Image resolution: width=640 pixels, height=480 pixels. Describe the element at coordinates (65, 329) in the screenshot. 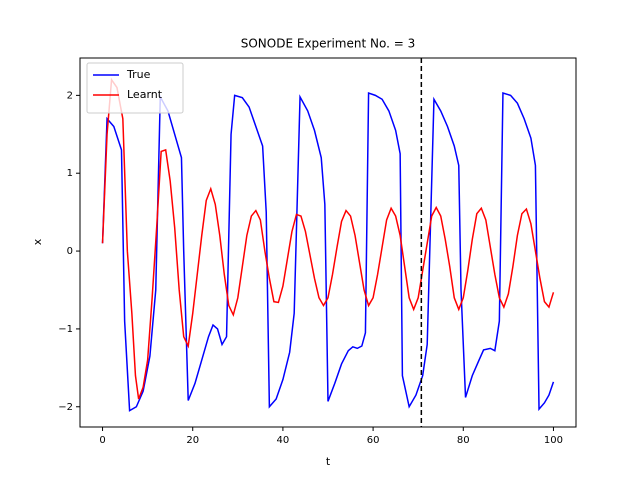

I see `y-tick-label: −1` at that location.